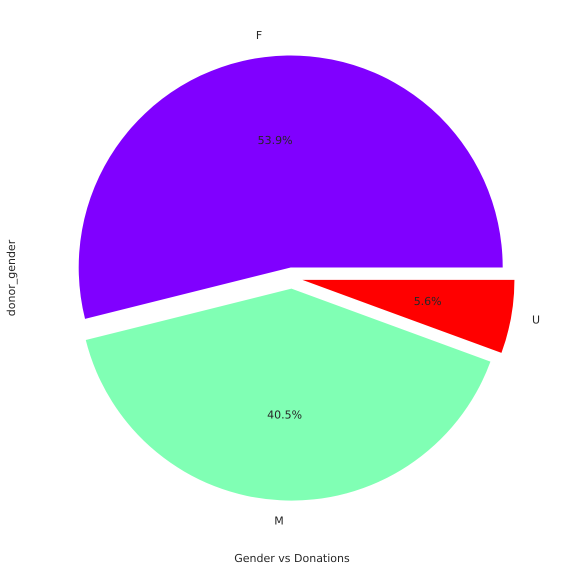 The height and width of the screenshot is (572, 571). Describe the element at coordinates (259, 35) in the screenshot. I see `slice-label: F` at that location.